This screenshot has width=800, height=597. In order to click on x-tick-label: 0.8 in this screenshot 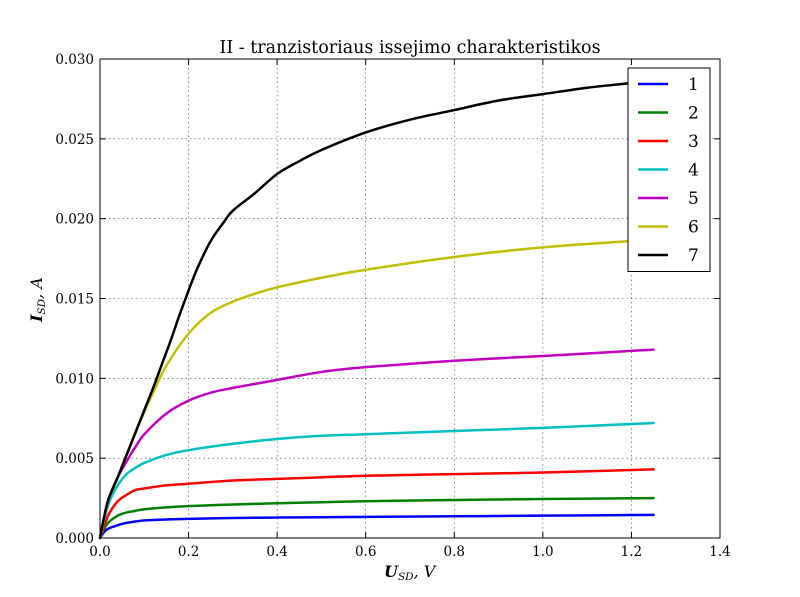, I will do `click(454, 552)`.